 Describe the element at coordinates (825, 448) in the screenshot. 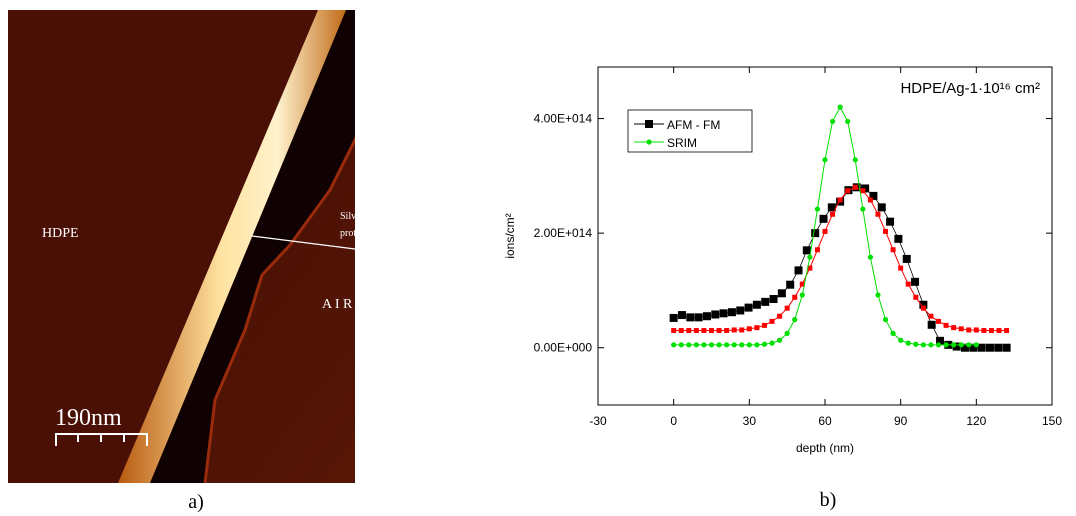

I see `x-axis-label: depth (nm)` at that location.